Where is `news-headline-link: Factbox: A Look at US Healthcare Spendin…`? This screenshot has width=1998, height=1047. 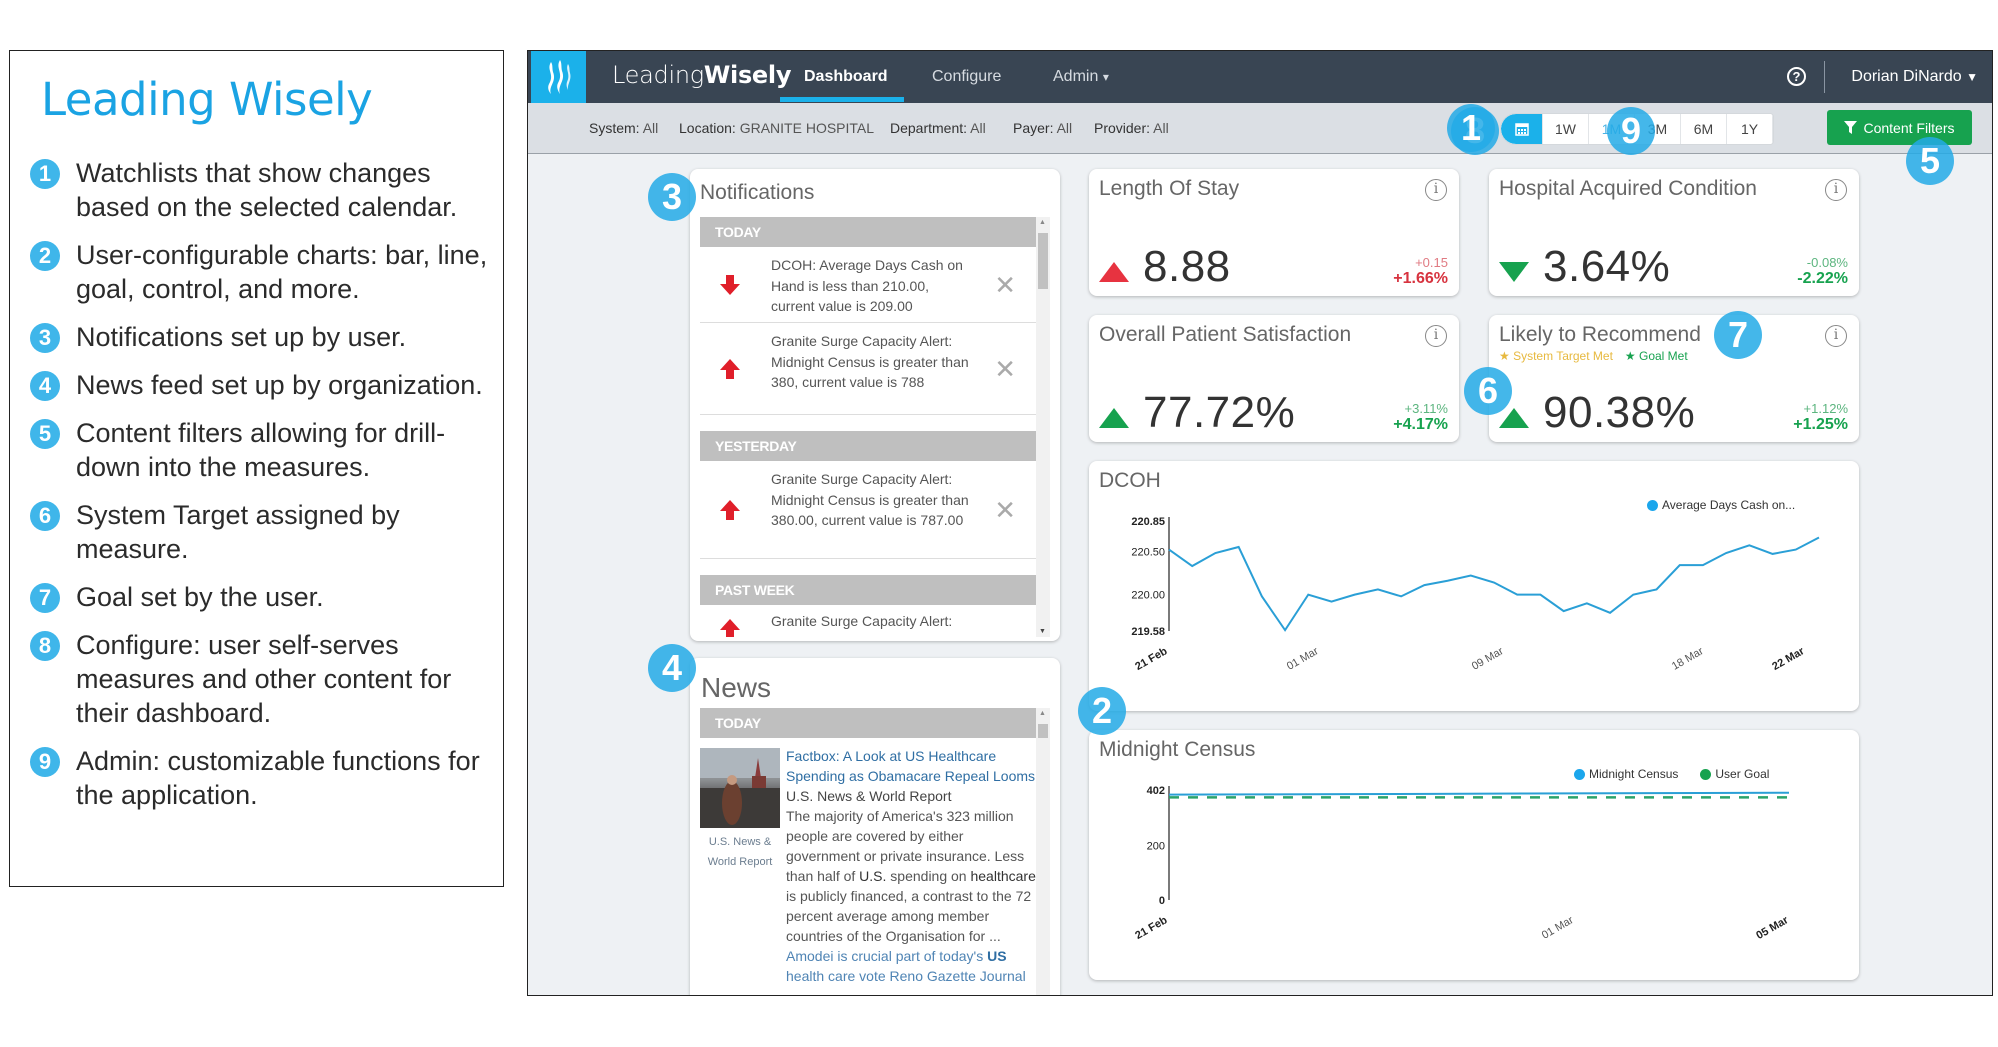 news-headline-link: Factbox: A Look at US Healthcare Spendin… is located at coordinates (911, 766).